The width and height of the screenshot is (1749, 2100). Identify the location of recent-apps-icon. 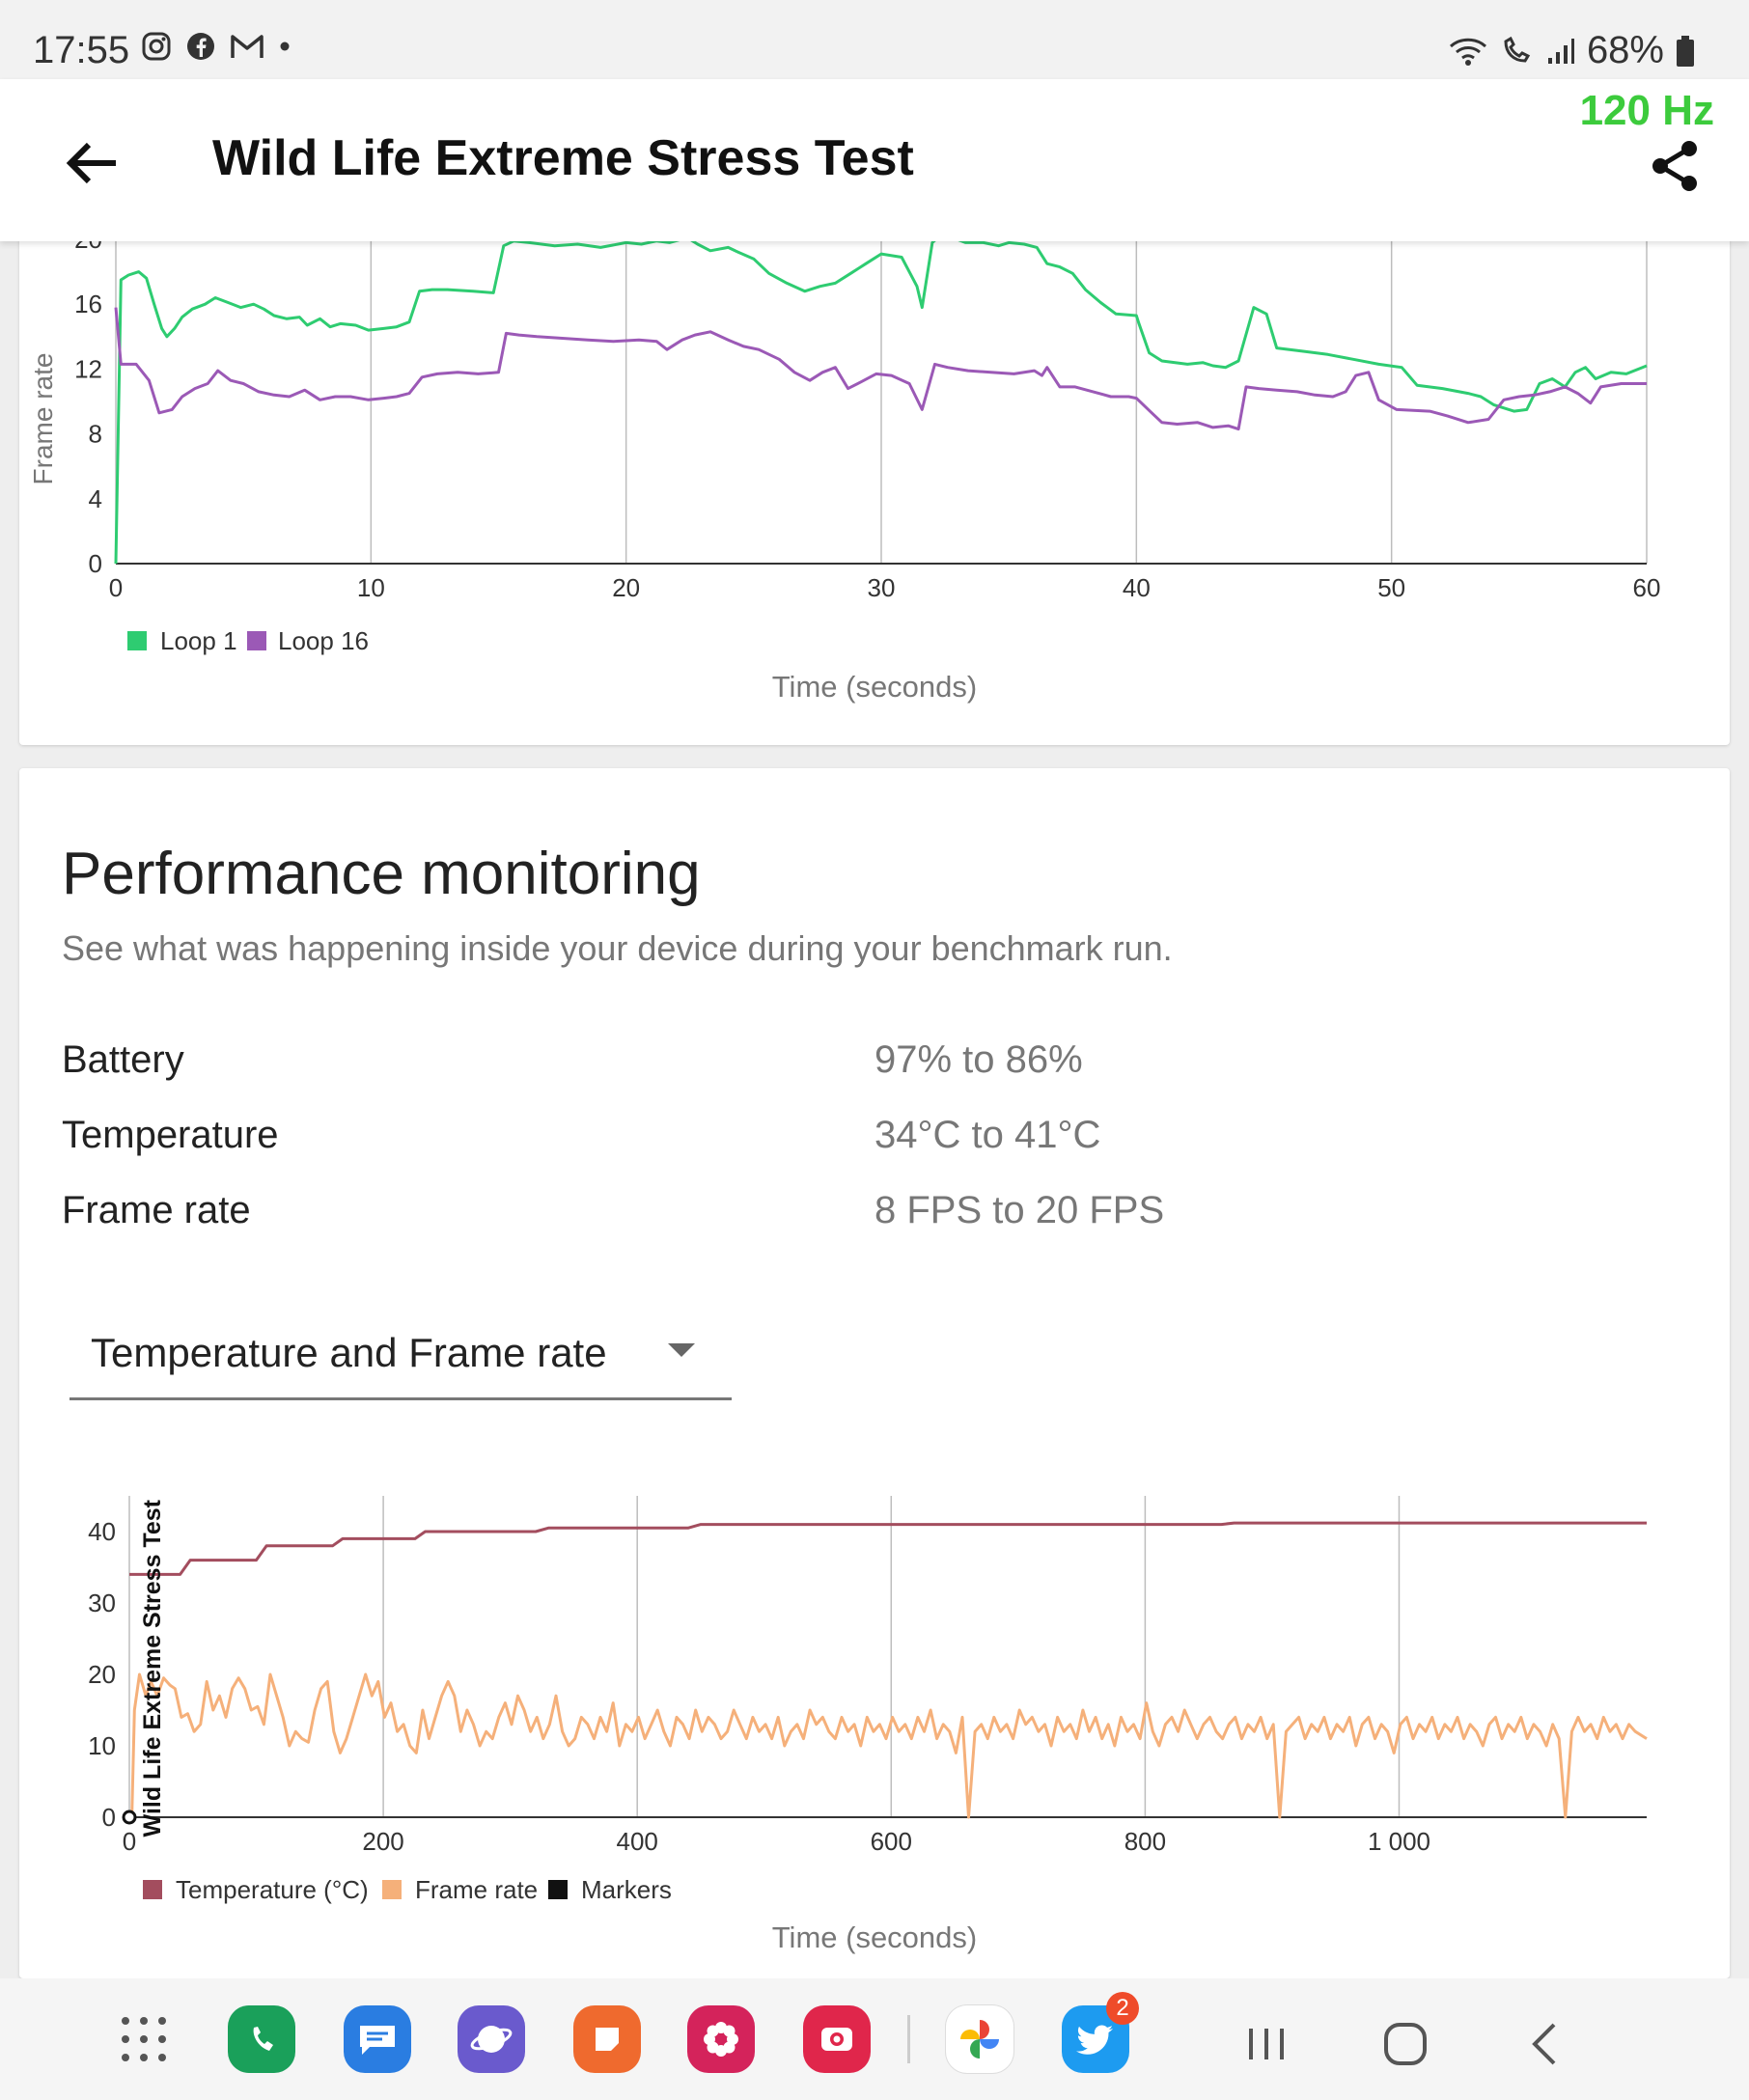
(1266, 2044).